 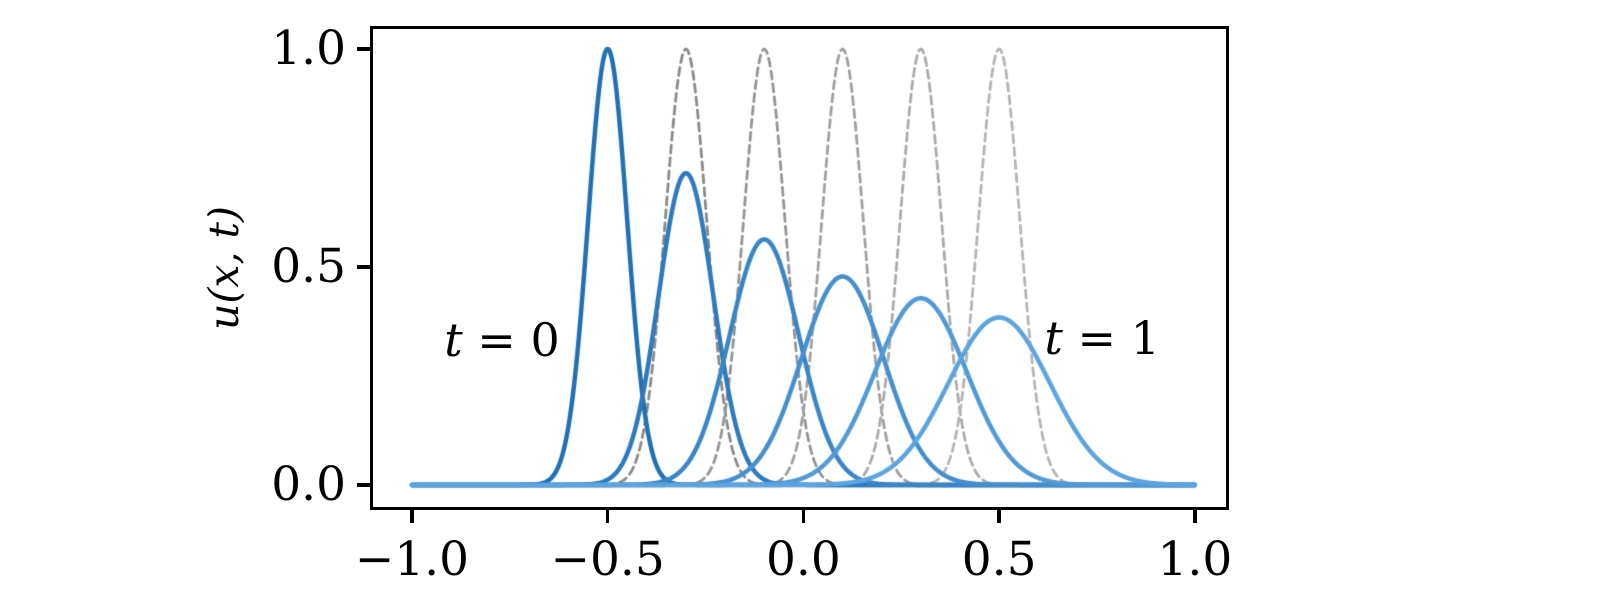 I want to click on x-tick-label: −1.0, so click(x=411, y=559).